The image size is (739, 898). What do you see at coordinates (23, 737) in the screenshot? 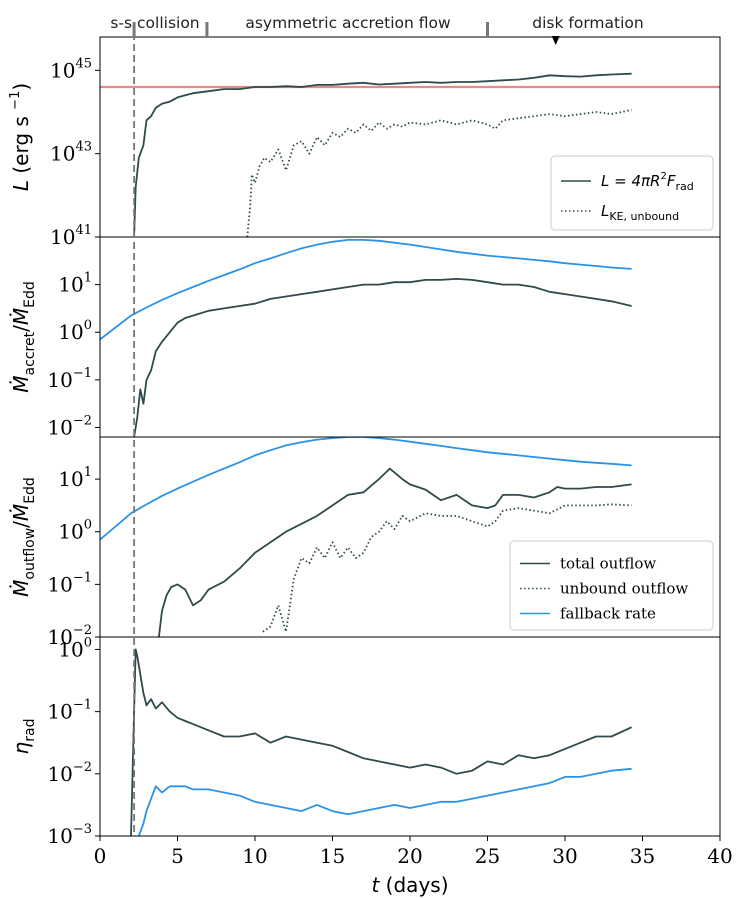
I see `y-axis-label: ηrad` at bounding box center [23, 737].